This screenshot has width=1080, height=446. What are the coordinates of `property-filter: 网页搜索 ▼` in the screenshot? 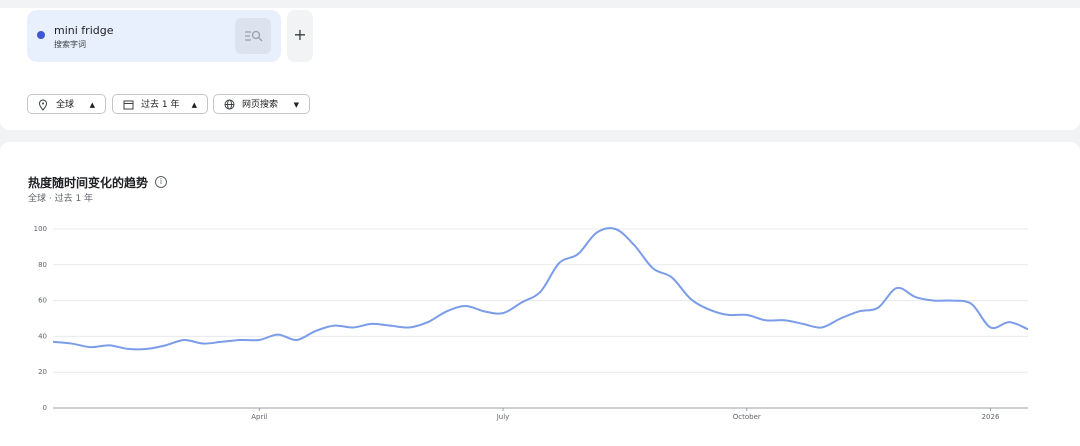 It's located at (261, 104).